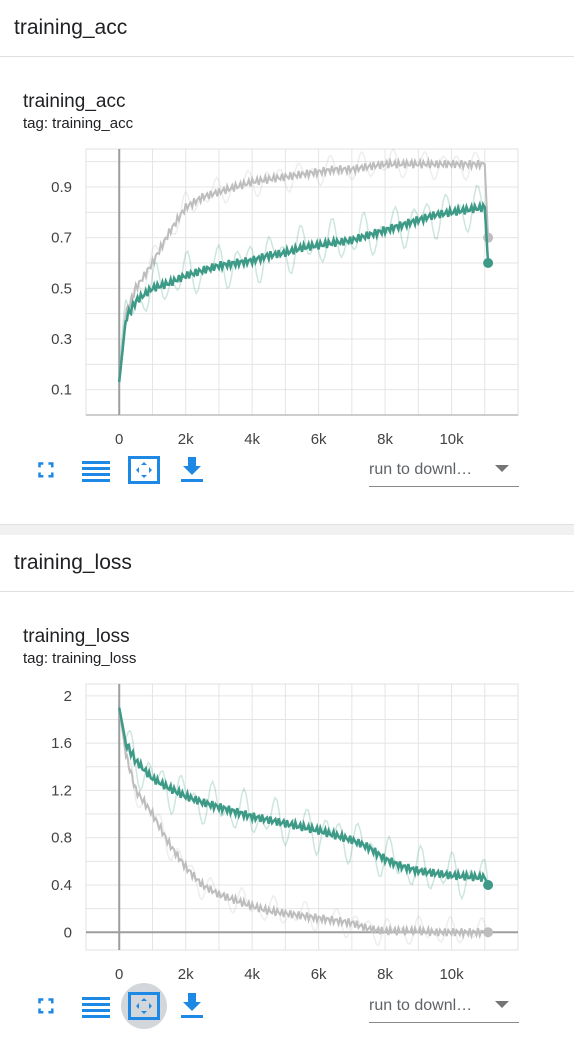 The height and width of the screenshot is (1059, 574). What do you see at coordinates (76, 636) in the screenshot?
I see `card-title: training_loss` at bounding box center [76, 636].